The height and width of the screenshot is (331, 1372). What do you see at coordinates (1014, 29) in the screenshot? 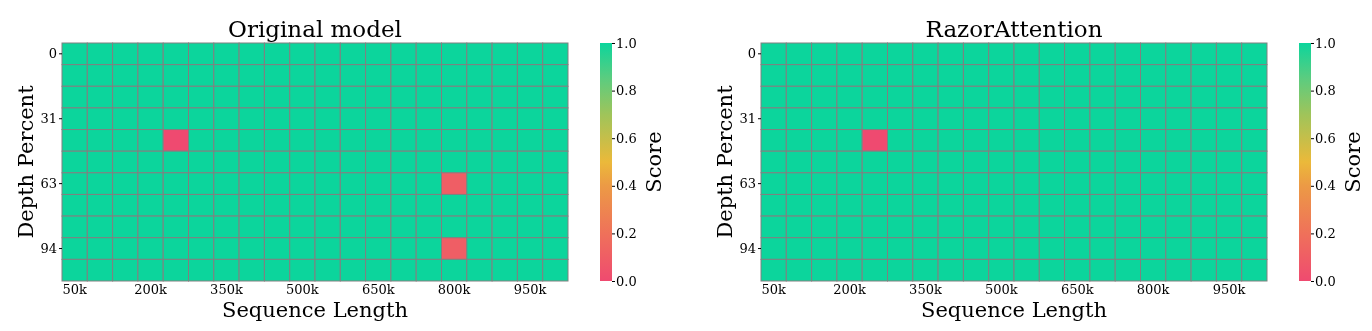
I see `chart-title: RazorAttention` at bounding box center [1014, 29].